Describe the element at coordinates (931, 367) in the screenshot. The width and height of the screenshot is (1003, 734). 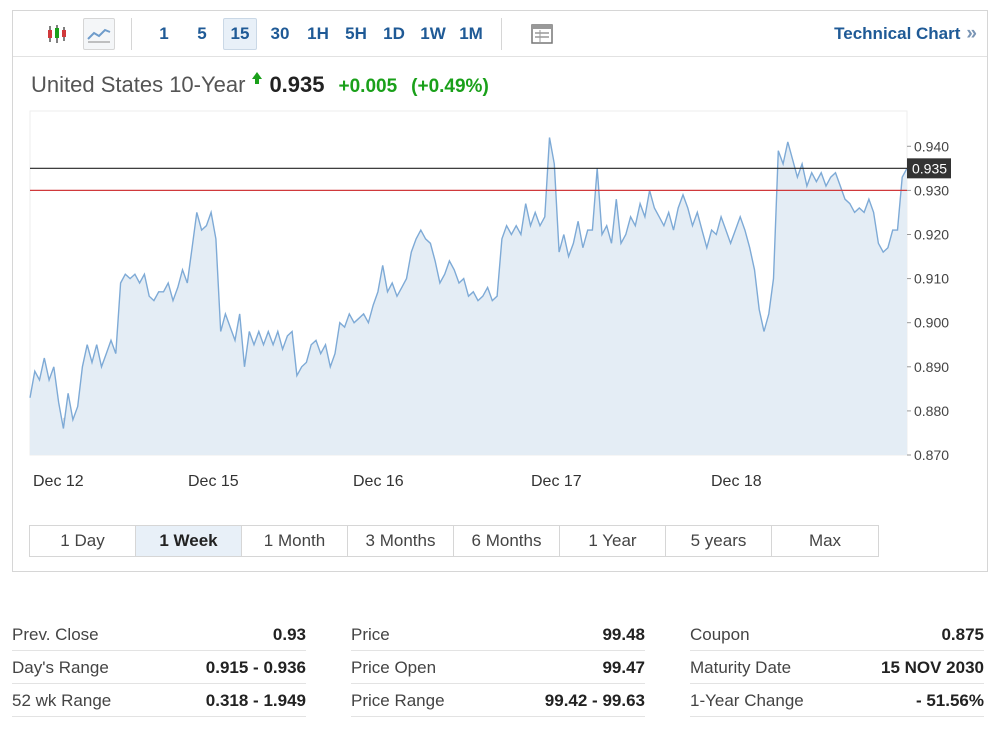
I see `y-tick-label: 0.890` at that location.